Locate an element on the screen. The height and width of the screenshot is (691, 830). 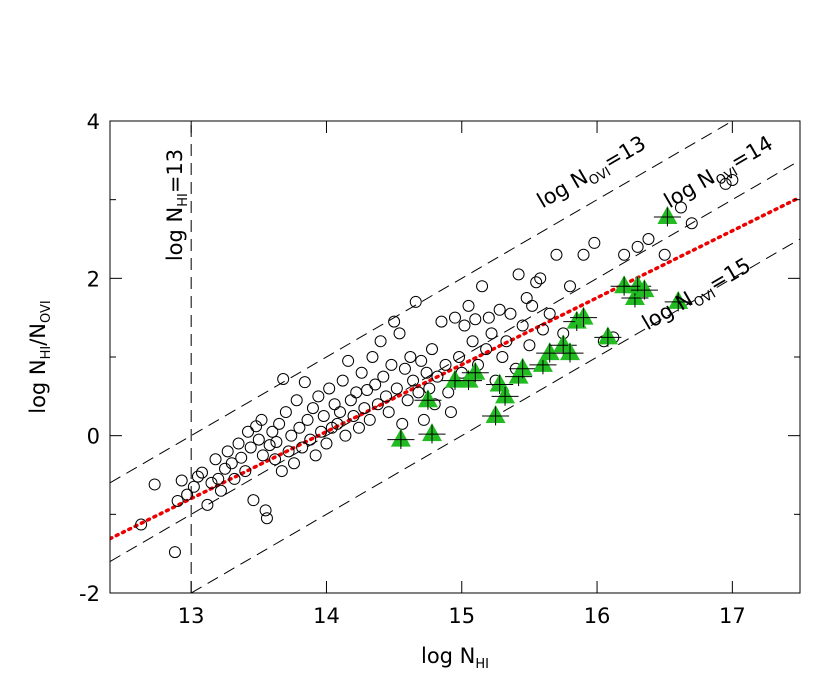
x-tick-label: 17 is located at coordinates (732, 616).